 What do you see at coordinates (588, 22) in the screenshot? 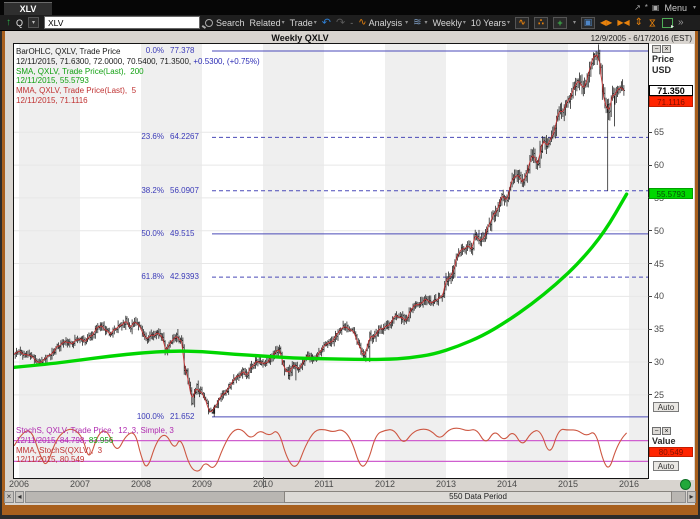
I see `annotation-button: ▣` at bounding box center [588, 22].